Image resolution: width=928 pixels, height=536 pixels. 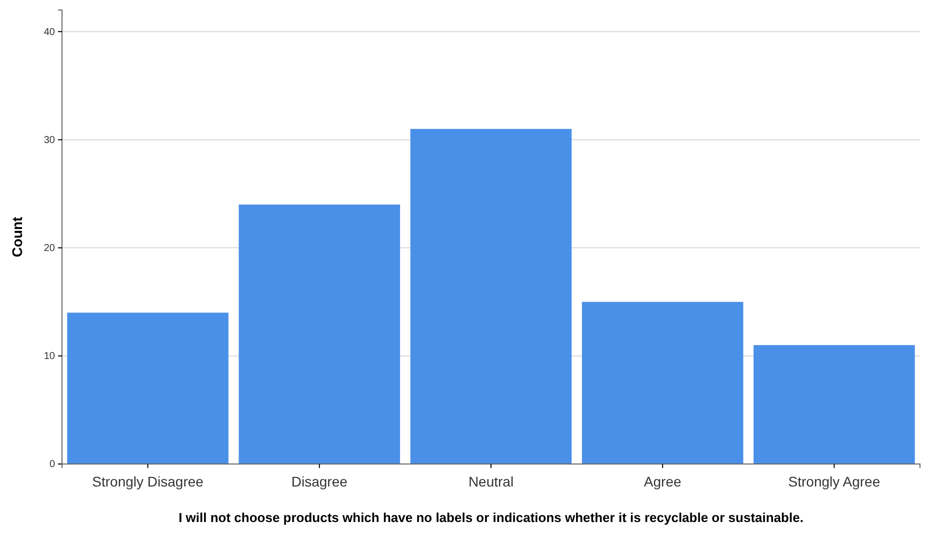 I want to click on x-tick-label: Agree, so click(x=663, y=481).